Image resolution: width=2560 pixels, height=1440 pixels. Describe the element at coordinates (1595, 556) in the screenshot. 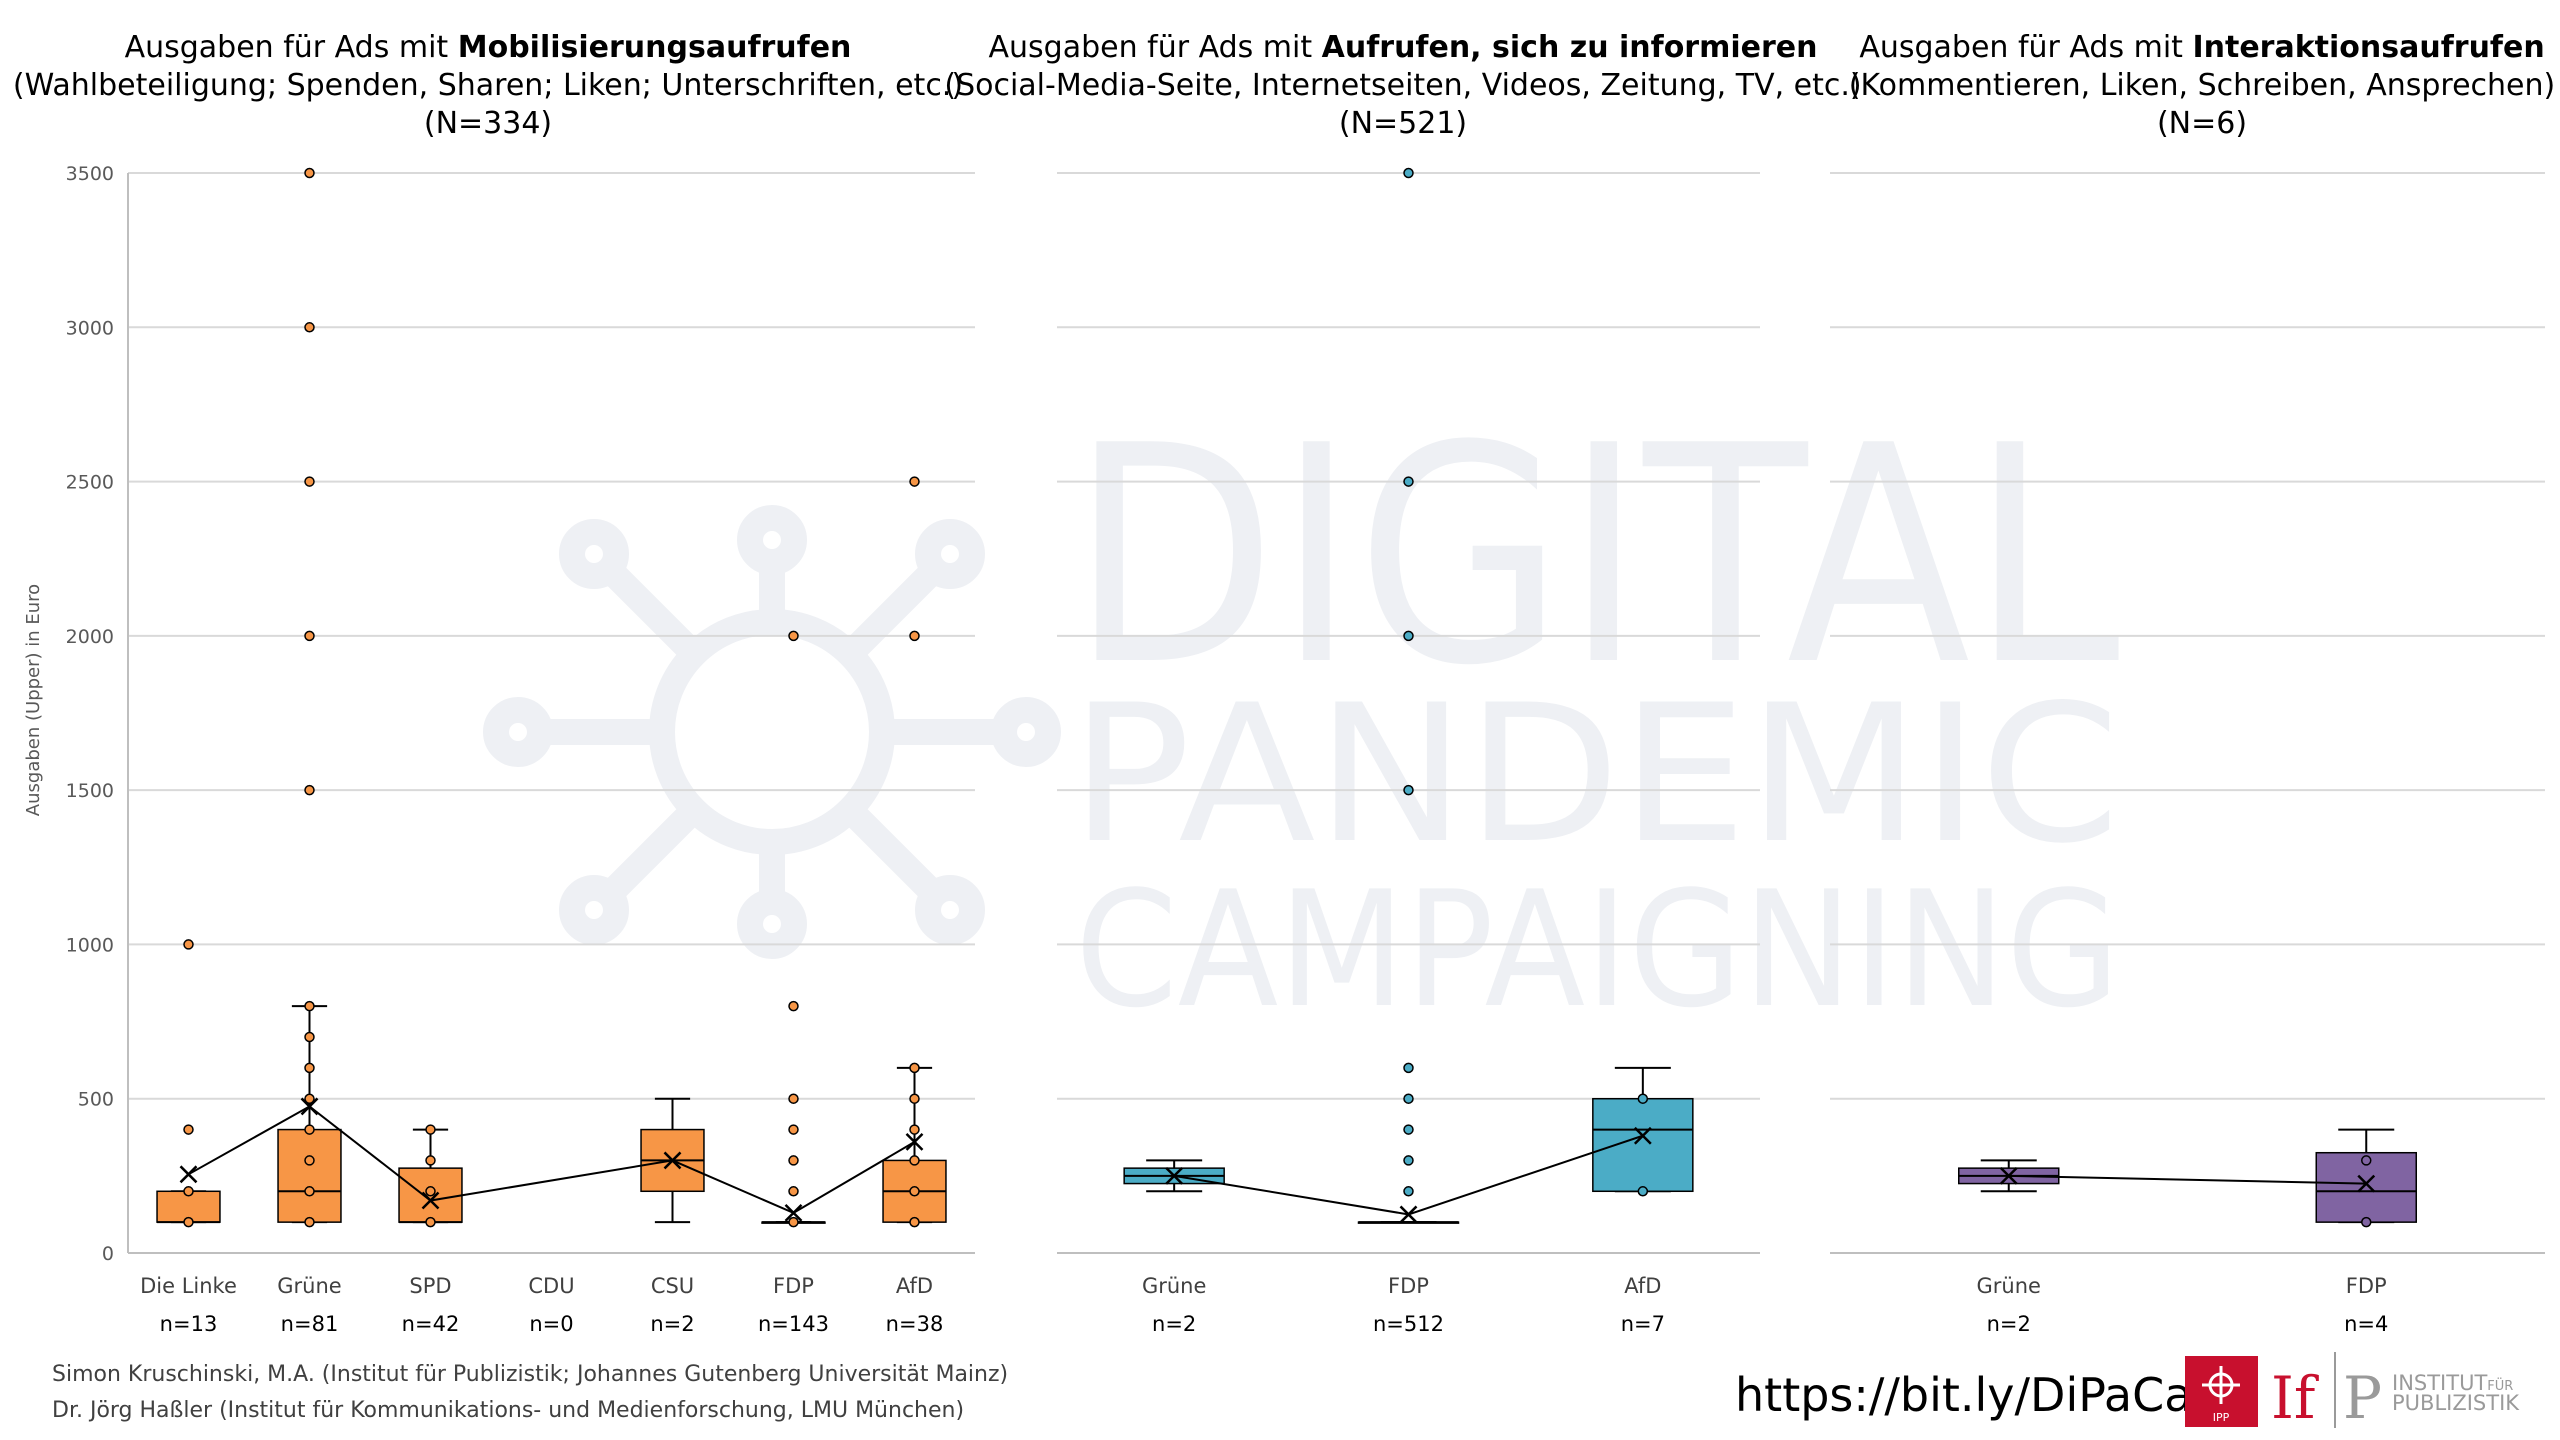

I see `watermark-line1: DIGITAL` at that location.